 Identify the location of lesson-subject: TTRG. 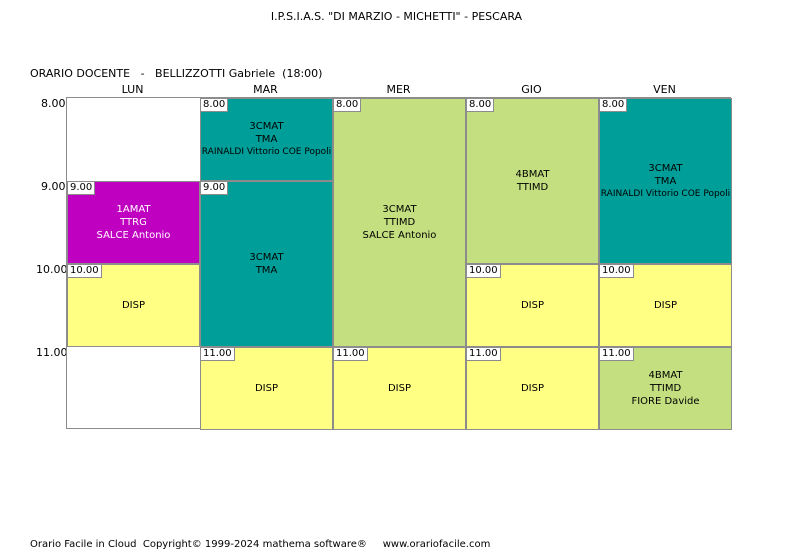
(133, 222).